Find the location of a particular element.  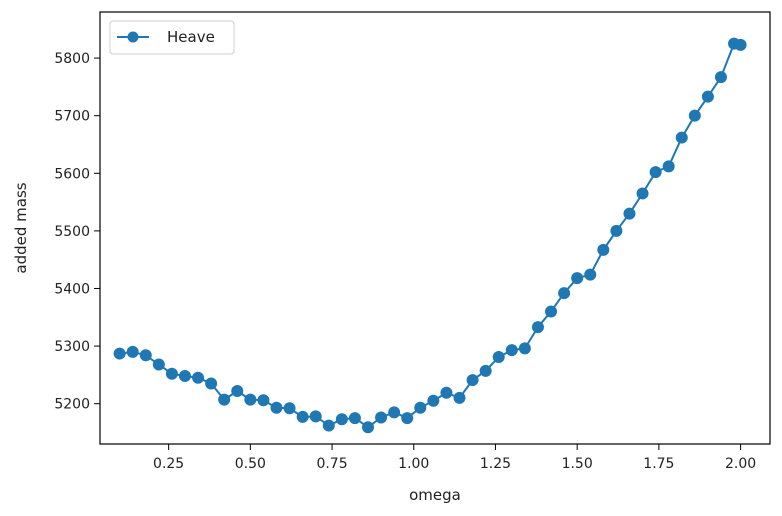

legend-marker is located at coordinates (133, 37).